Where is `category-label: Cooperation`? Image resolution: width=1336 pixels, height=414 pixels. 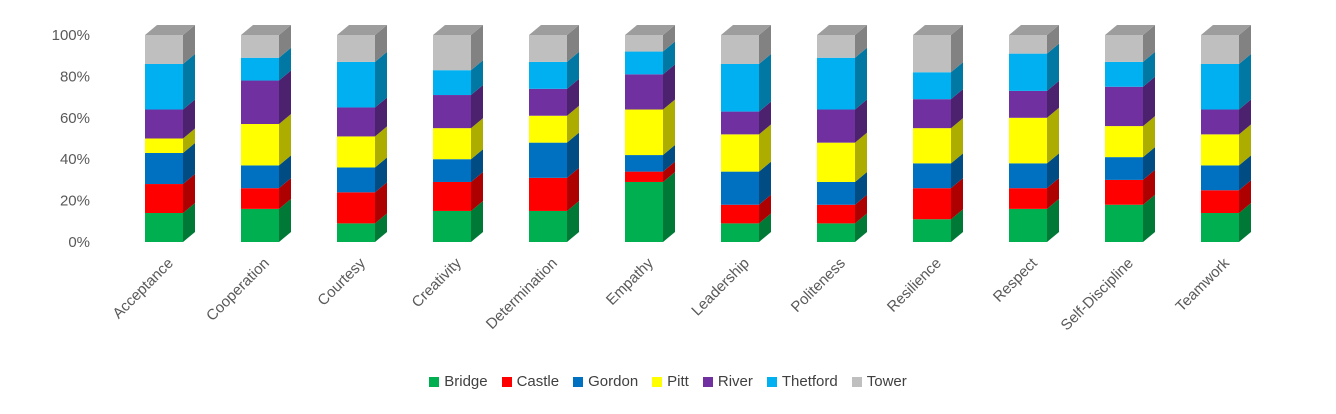 category-label: Cooperation is located at coordinates (238, 290).